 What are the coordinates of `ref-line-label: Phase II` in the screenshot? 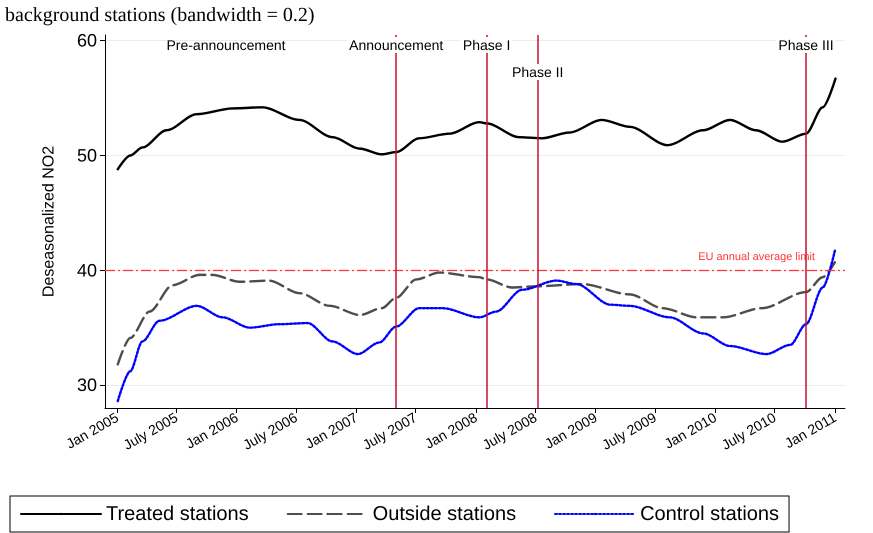 It's located at (538, 72).